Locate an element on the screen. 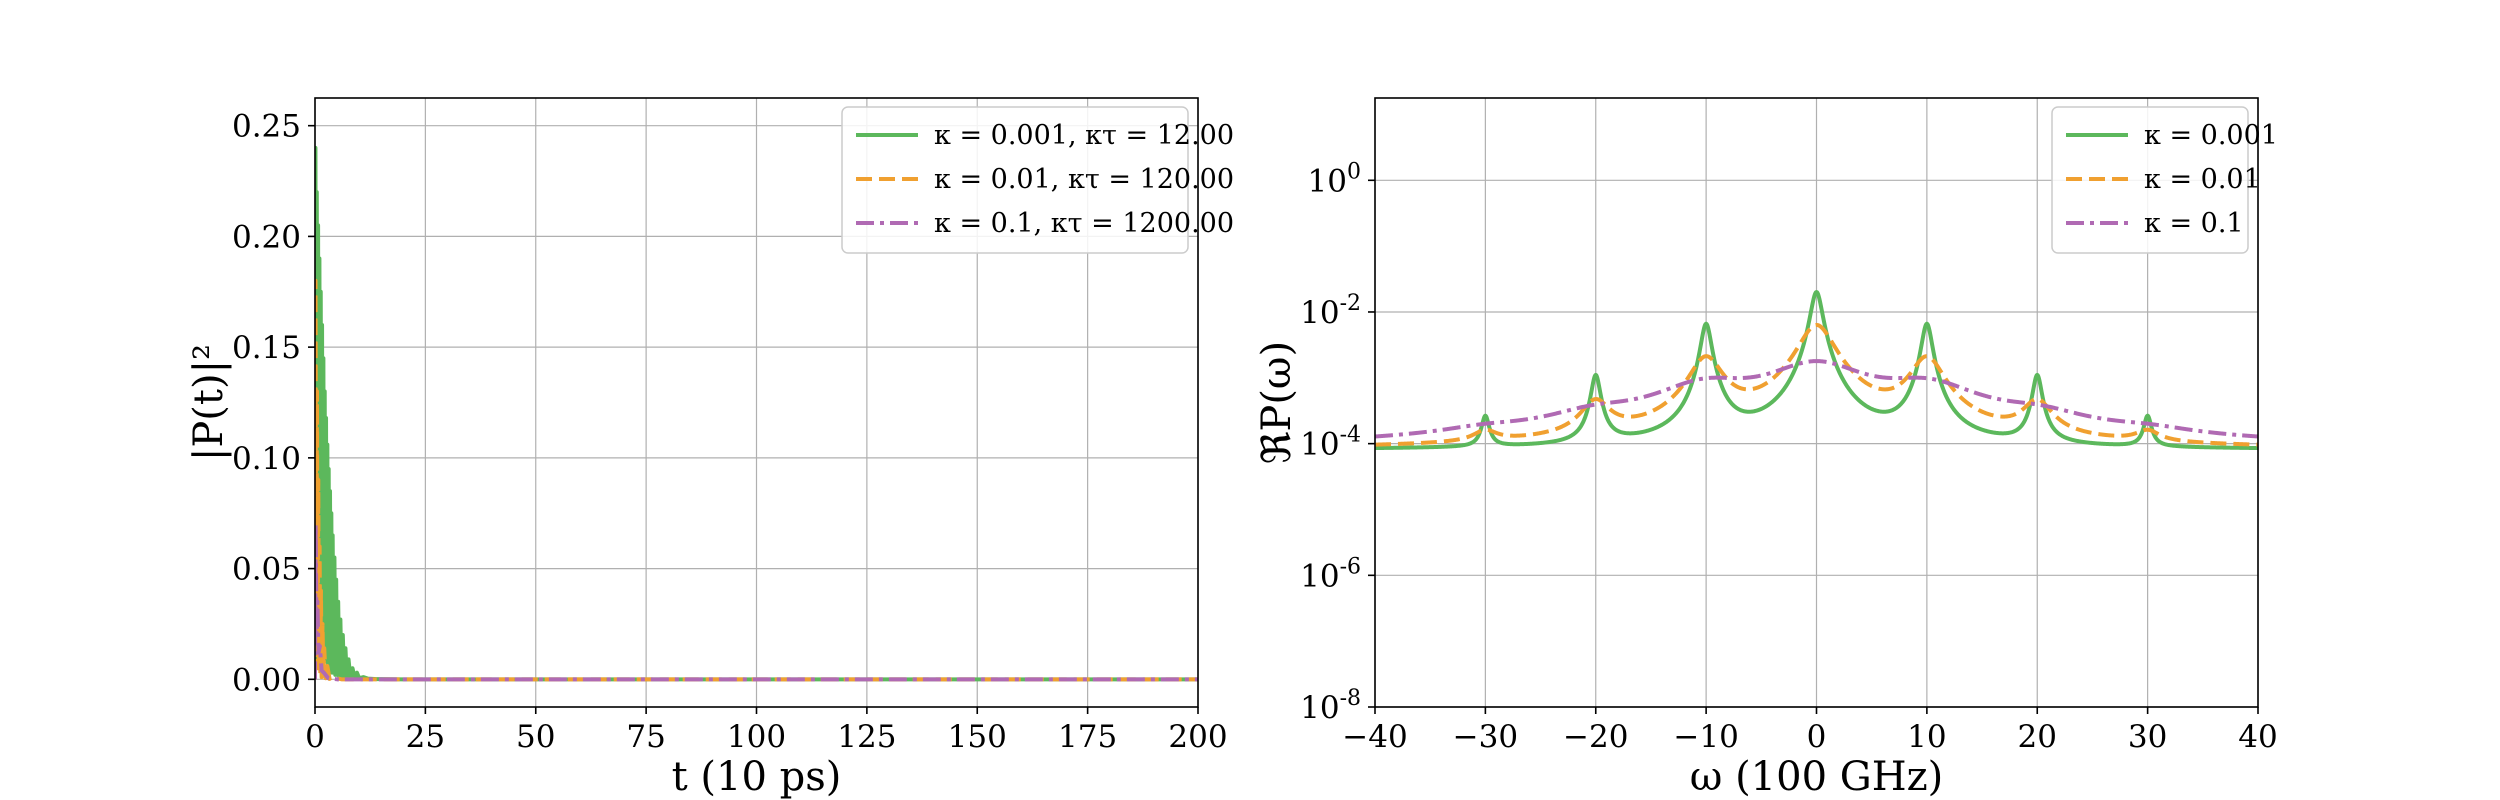 The height and width of the screenshot is (800, 2500). left-ytick-label-0: 0.00 is located at coordinates (266, 680).